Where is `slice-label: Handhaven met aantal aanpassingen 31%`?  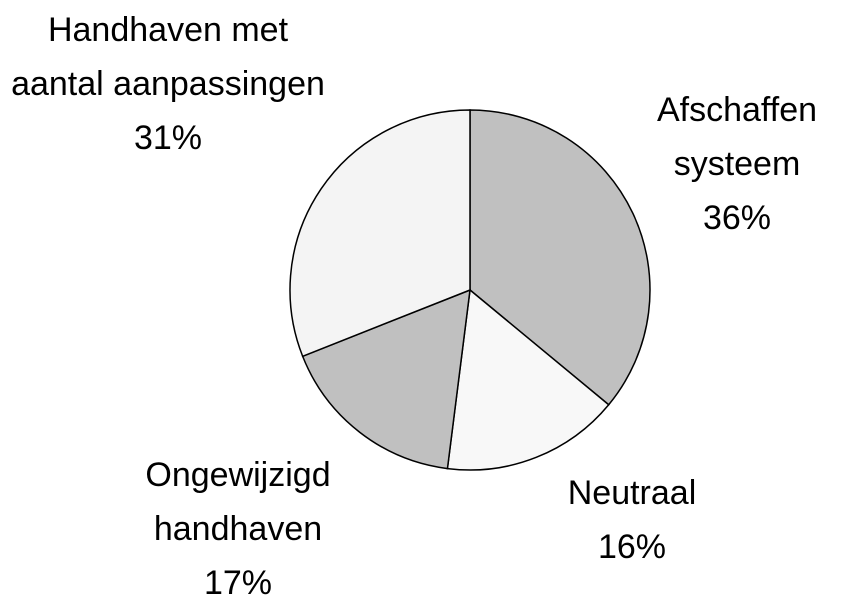
slice-label: Handhaven met aantal aanpassingen 31% is located at coordinates (168, 84).